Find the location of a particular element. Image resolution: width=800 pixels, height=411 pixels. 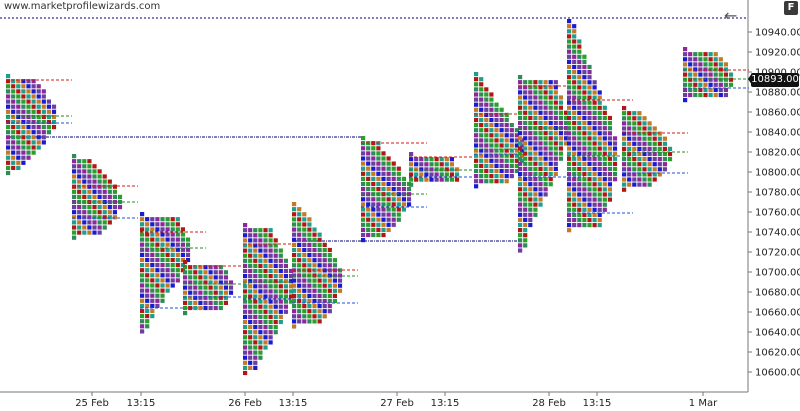

fullscreen-button: F is located at coordinates (791, 8).